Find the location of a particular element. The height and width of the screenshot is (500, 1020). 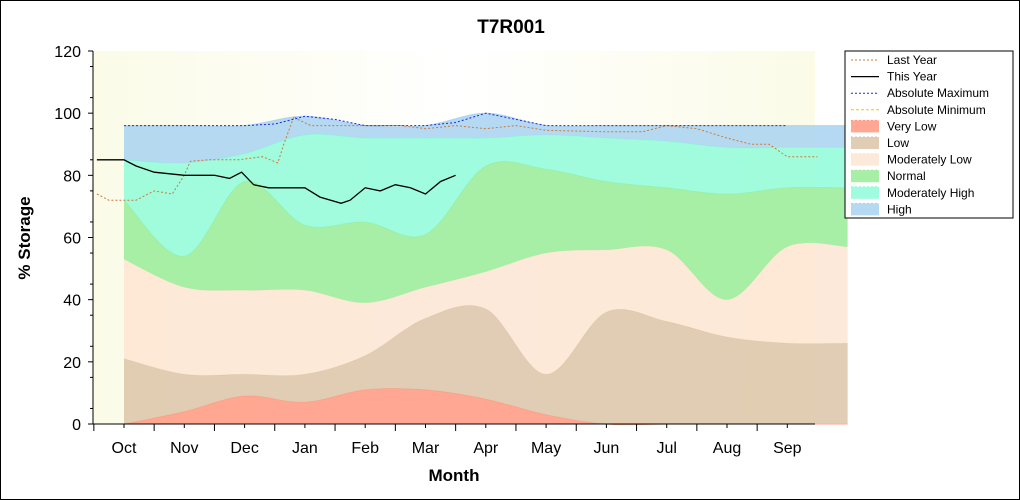

series-lines is located at coordinates (457, 158).